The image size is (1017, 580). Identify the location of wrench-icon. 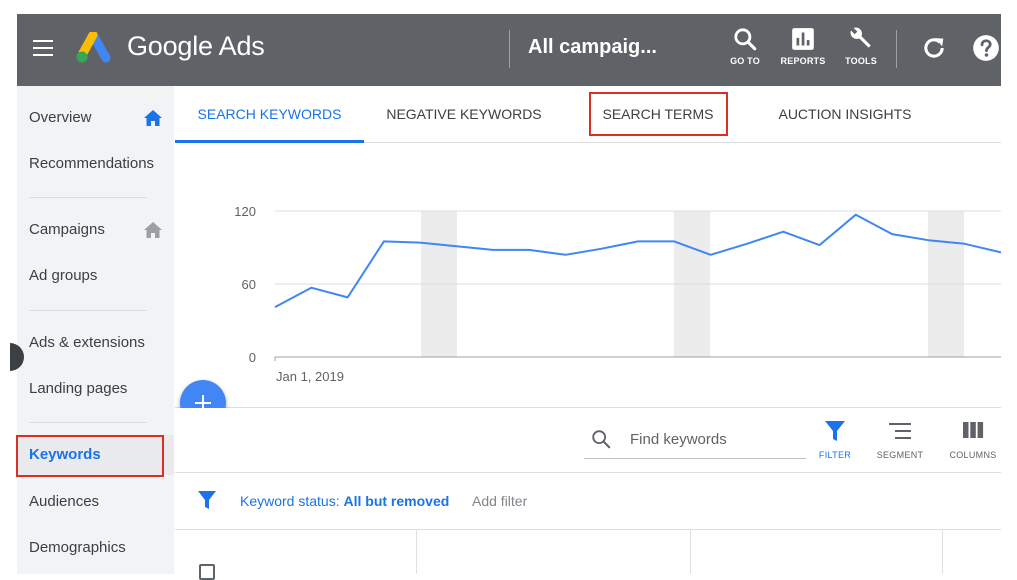
(861, 39).